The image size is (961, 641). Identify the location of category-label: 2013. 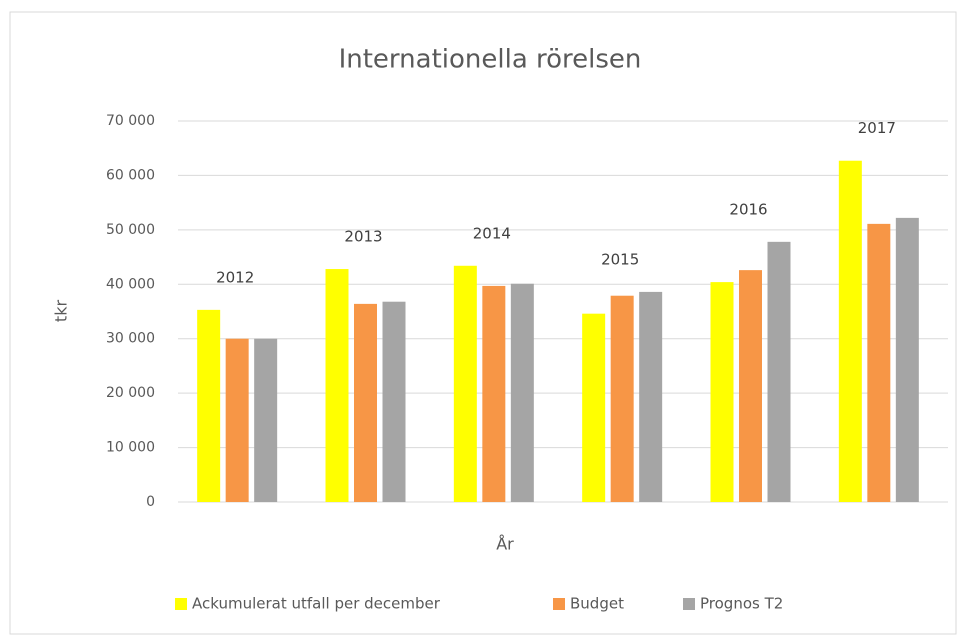
(363, 237).